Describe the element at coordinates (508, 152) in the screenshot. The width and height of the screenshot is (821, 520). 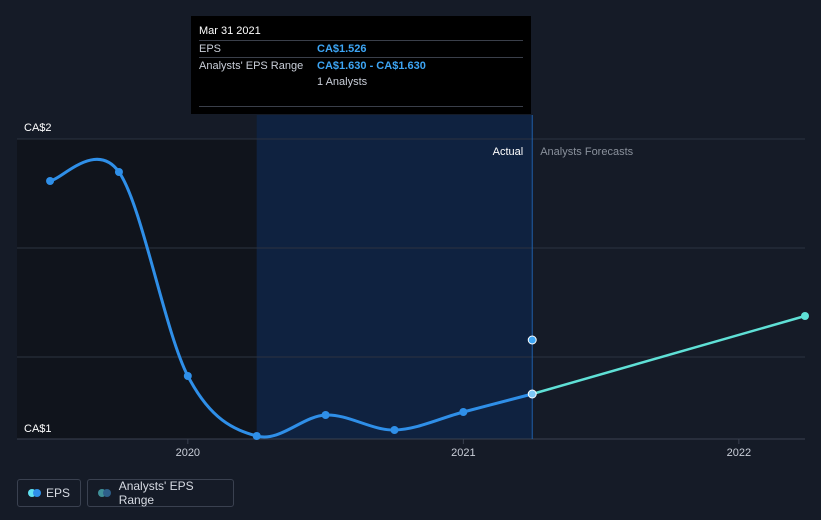
I see `actual-region-label: Actual` at that location.